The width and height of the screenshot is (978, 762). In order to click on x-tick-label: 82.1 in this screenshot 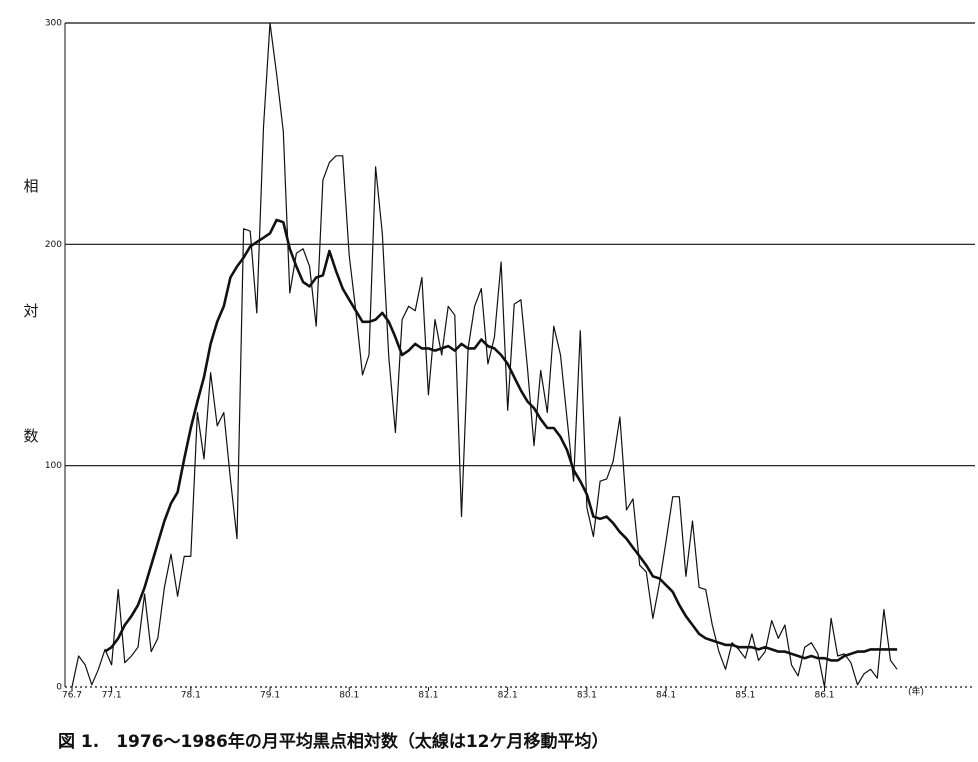, I will do `click(508, 696)`.